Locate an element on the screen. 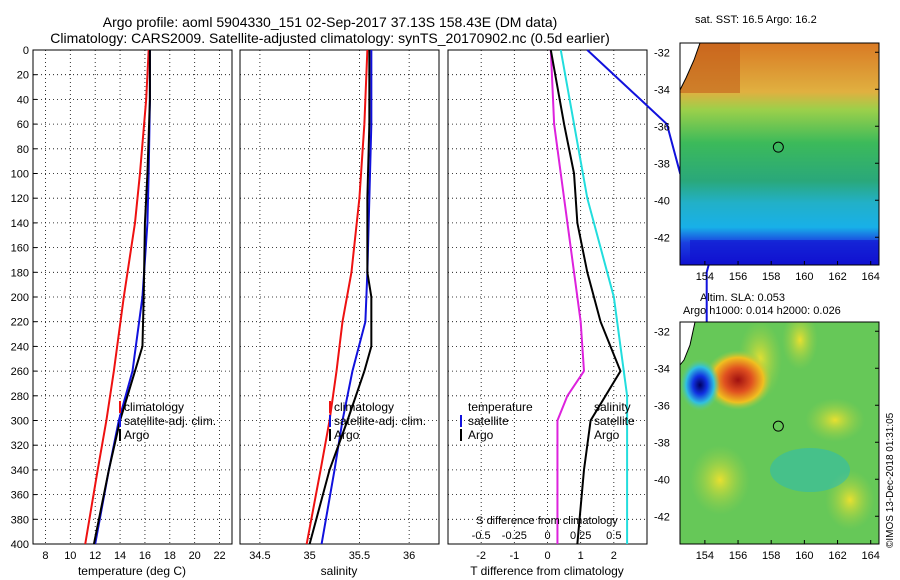 Image resolution: width=900 pixels, height=580 pixels. s-diff-axis-label: S difference from climatology is located at coordinates (547, 521).